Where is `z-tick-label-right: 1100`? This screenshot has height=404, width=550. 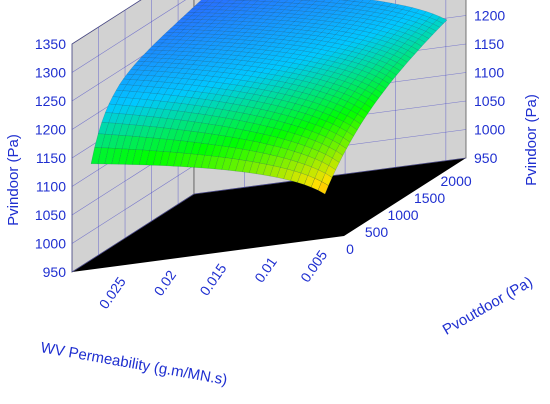
z-tick-label-right: 1100 is located at coordinates (489, 73).